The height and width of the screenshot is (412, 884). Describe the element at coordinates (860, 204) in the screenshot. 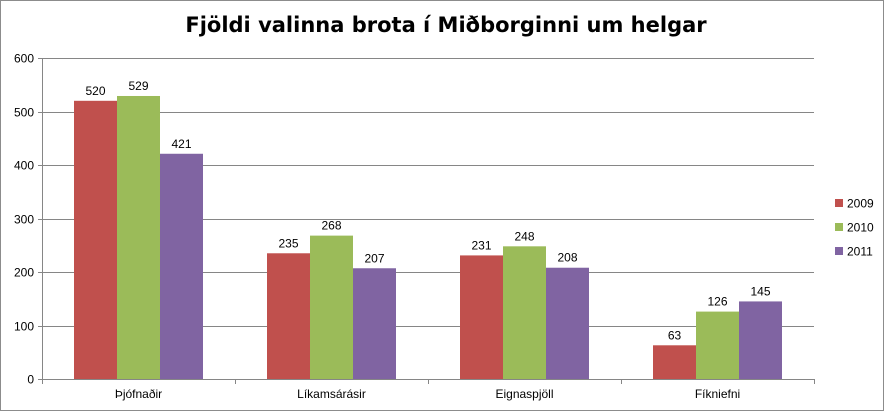

I see `legend-label: 2009` at that location.